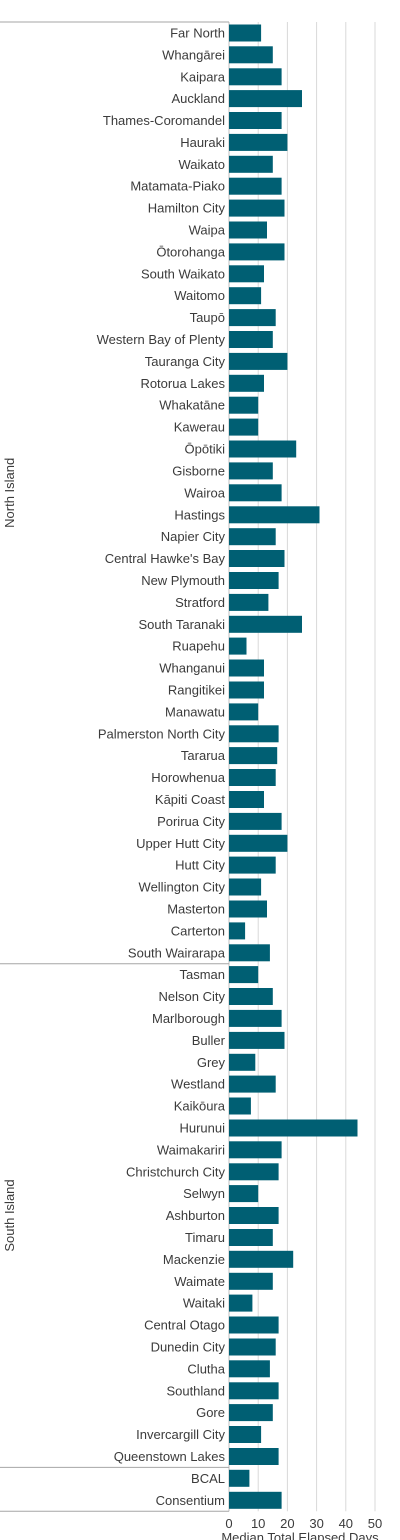  What do you see at coordinates (300, 1535) in the screenshot?
I see `x-axis-title: Median Total Elapsed Days` at bounding box center [300, 1535].